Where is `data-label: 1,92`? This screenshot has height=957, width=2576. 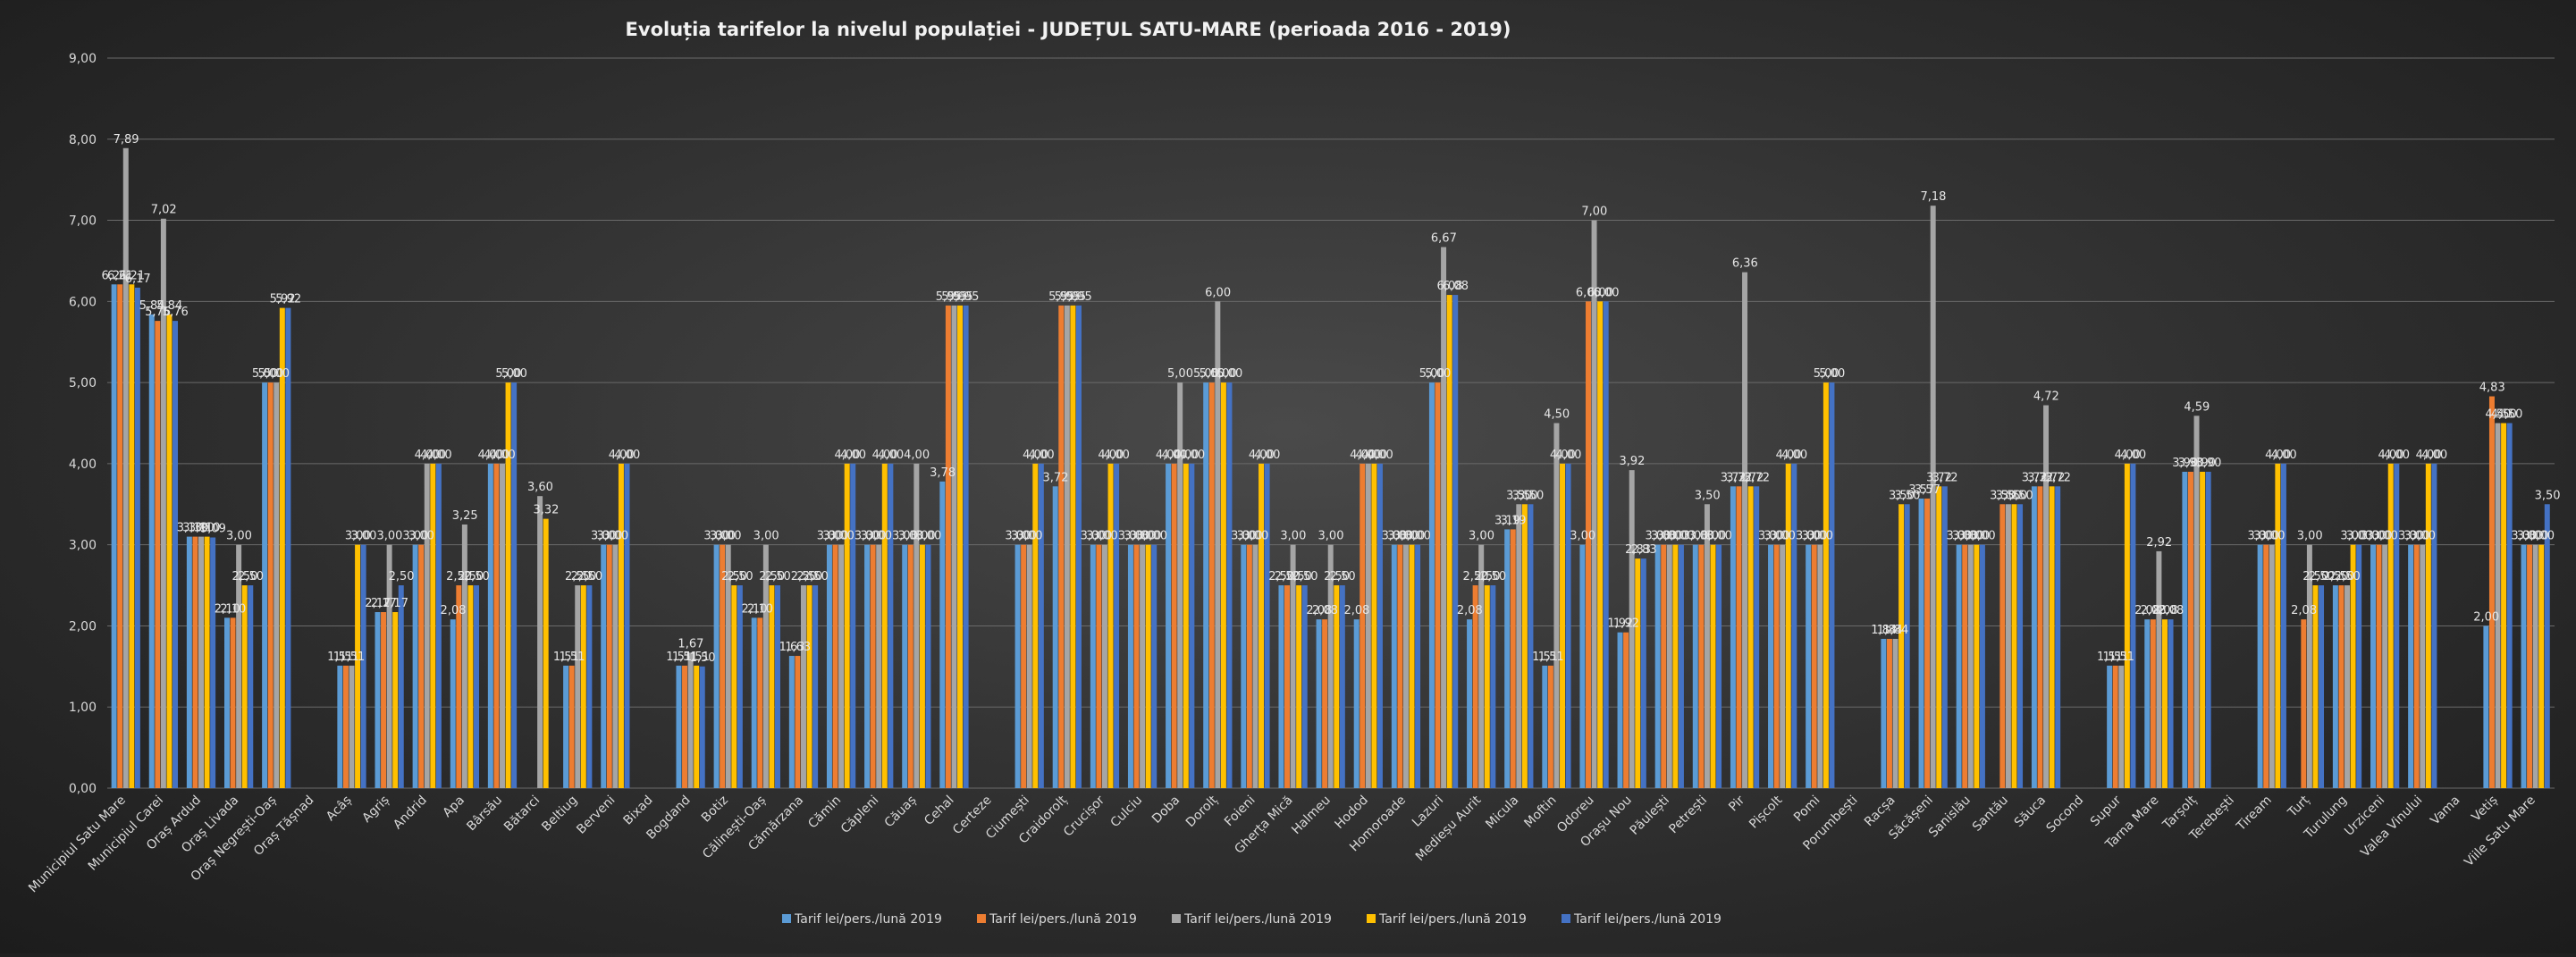 data-label: 1,92 is located at coordinates (1626, 624).